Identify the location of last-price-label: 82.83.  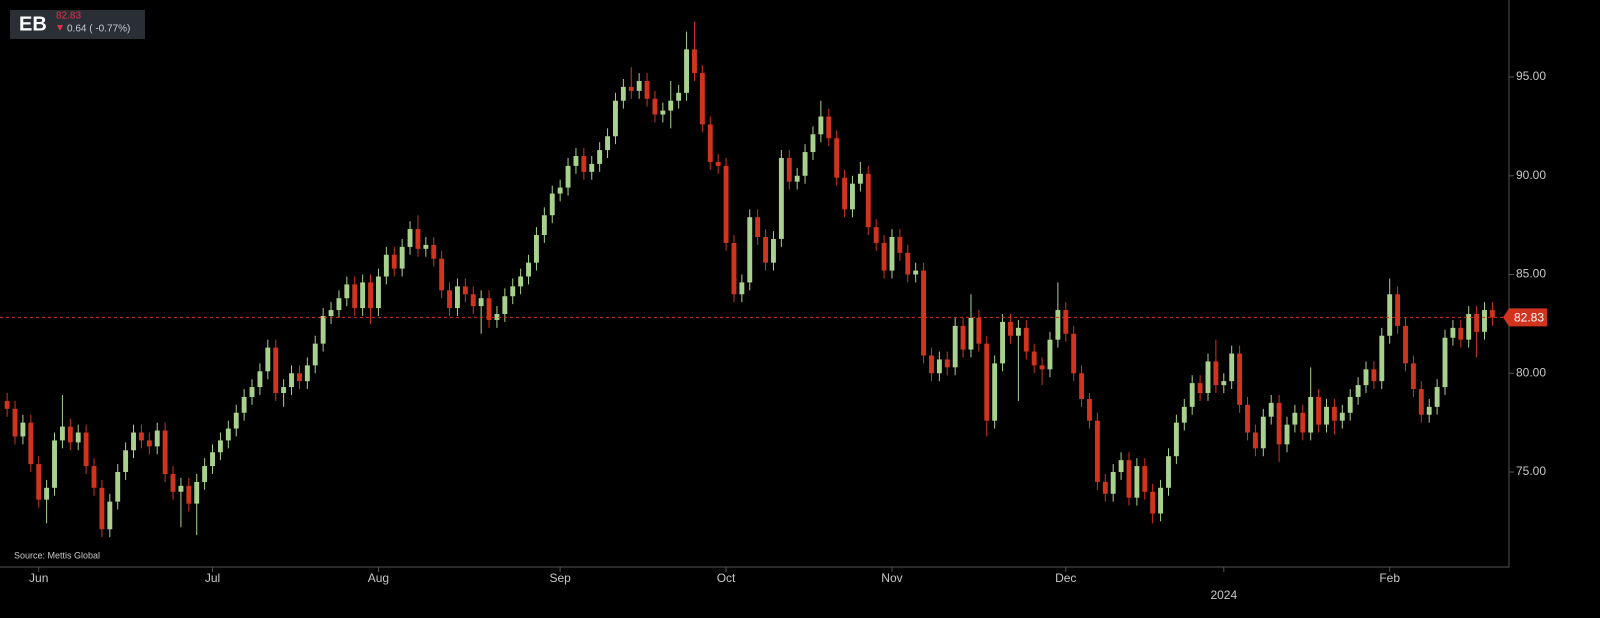
(1529, 318).